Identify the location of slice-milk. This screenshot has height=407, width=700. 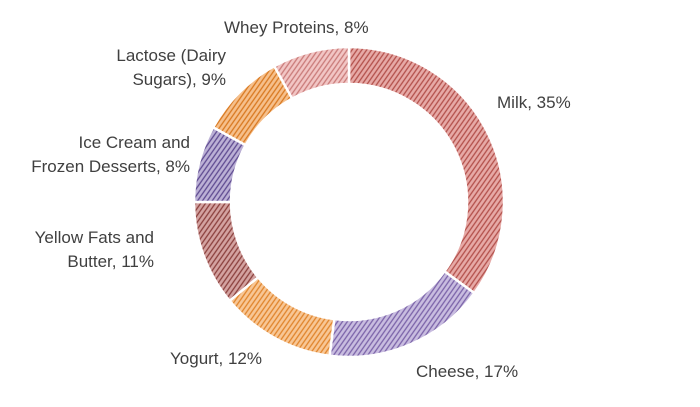
(426, 170).